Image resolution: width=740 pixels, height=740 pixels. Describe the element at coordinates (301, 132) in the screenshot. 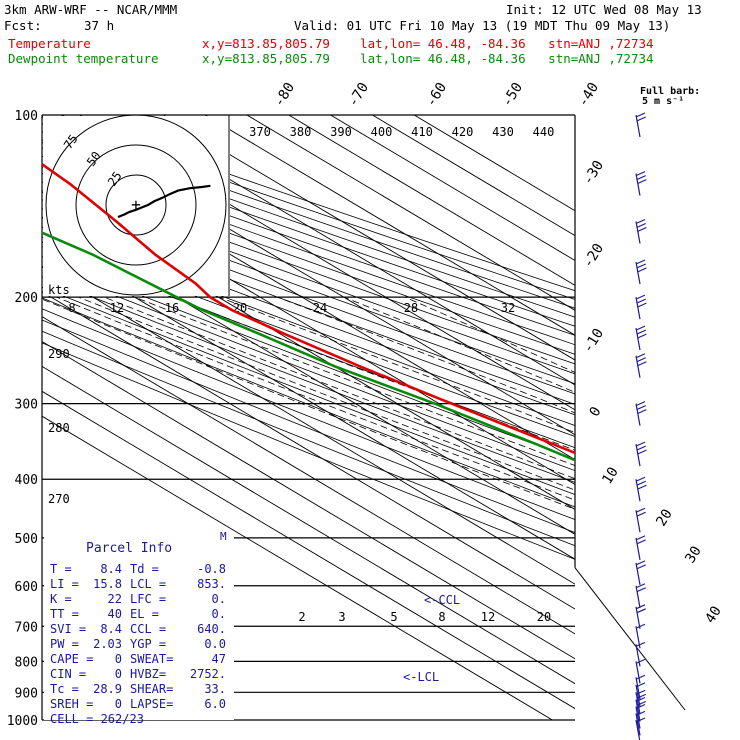

I see `theta-label: 380` at that location.